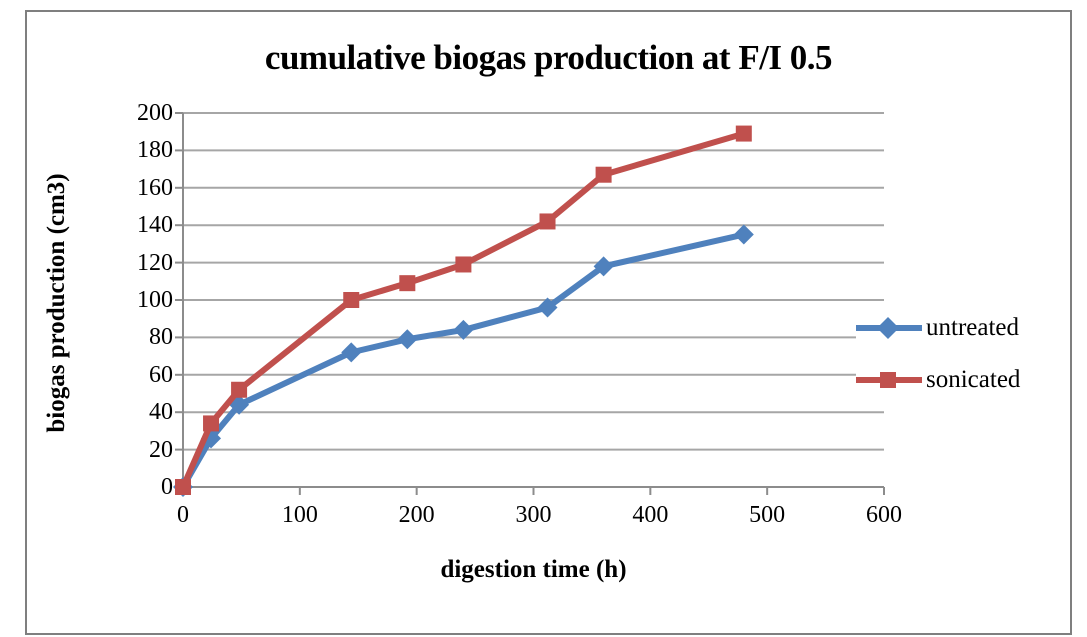 Image resolution: width=1087 pixels, height=637 pixels. What do you see at coordinates (167, 487) in the screenshot?
I see `y-tick-label: 0` at bounding box center [167, 487].